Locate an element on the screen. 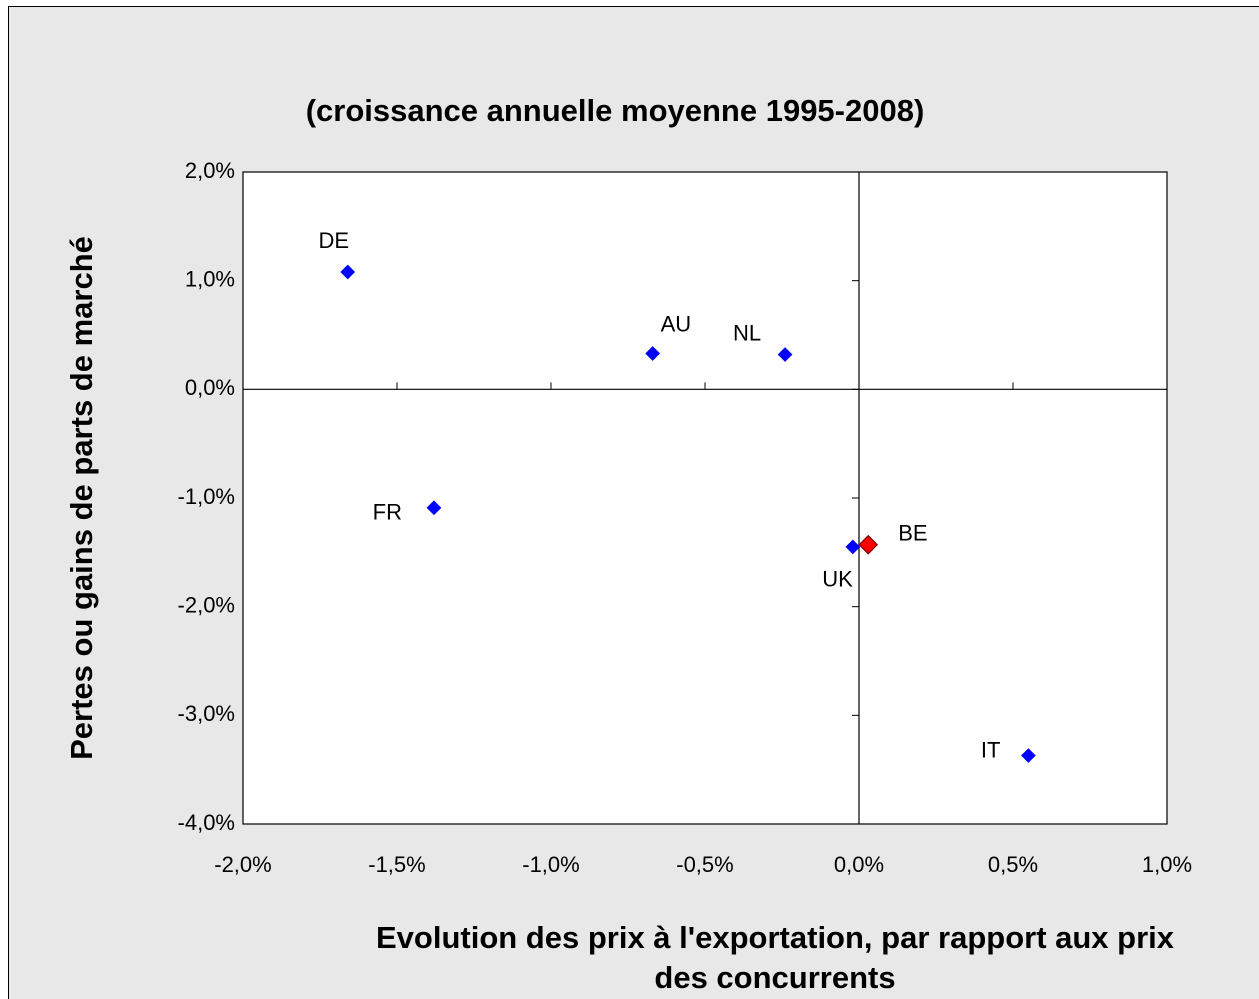 The image size is (1259, 999). point-label: UK is located at coordinates (837, 579).